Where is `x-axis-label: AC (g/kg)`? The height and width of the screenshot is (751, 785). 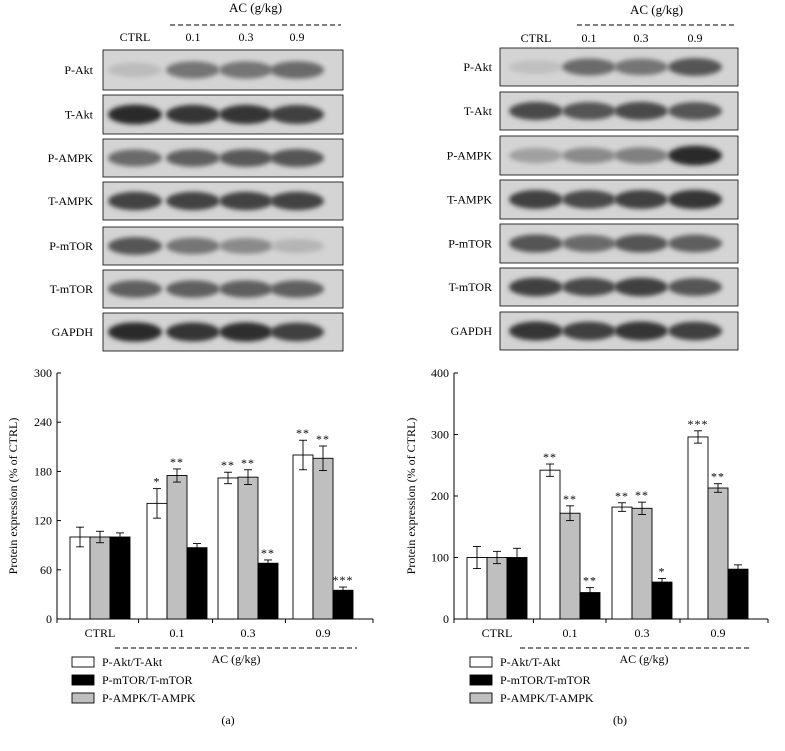 x-axis-label: AC (g/kg) is located at coordinates (236, 659).